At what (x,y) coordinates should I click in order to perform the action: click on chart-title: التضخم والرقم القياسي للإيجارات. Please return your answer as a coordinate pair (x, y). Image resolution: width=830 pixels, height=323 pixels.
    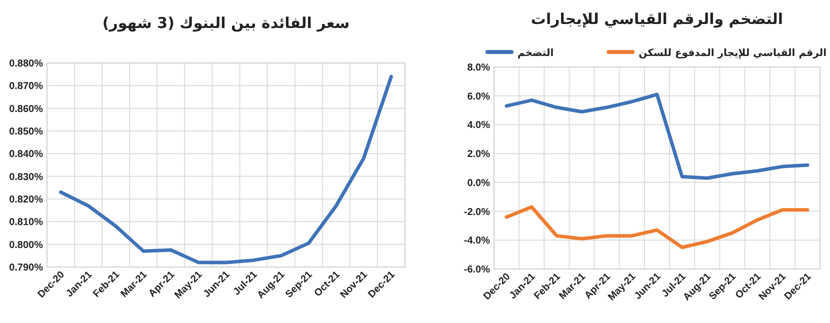
    Looking at the image, I should click on (657, 19).